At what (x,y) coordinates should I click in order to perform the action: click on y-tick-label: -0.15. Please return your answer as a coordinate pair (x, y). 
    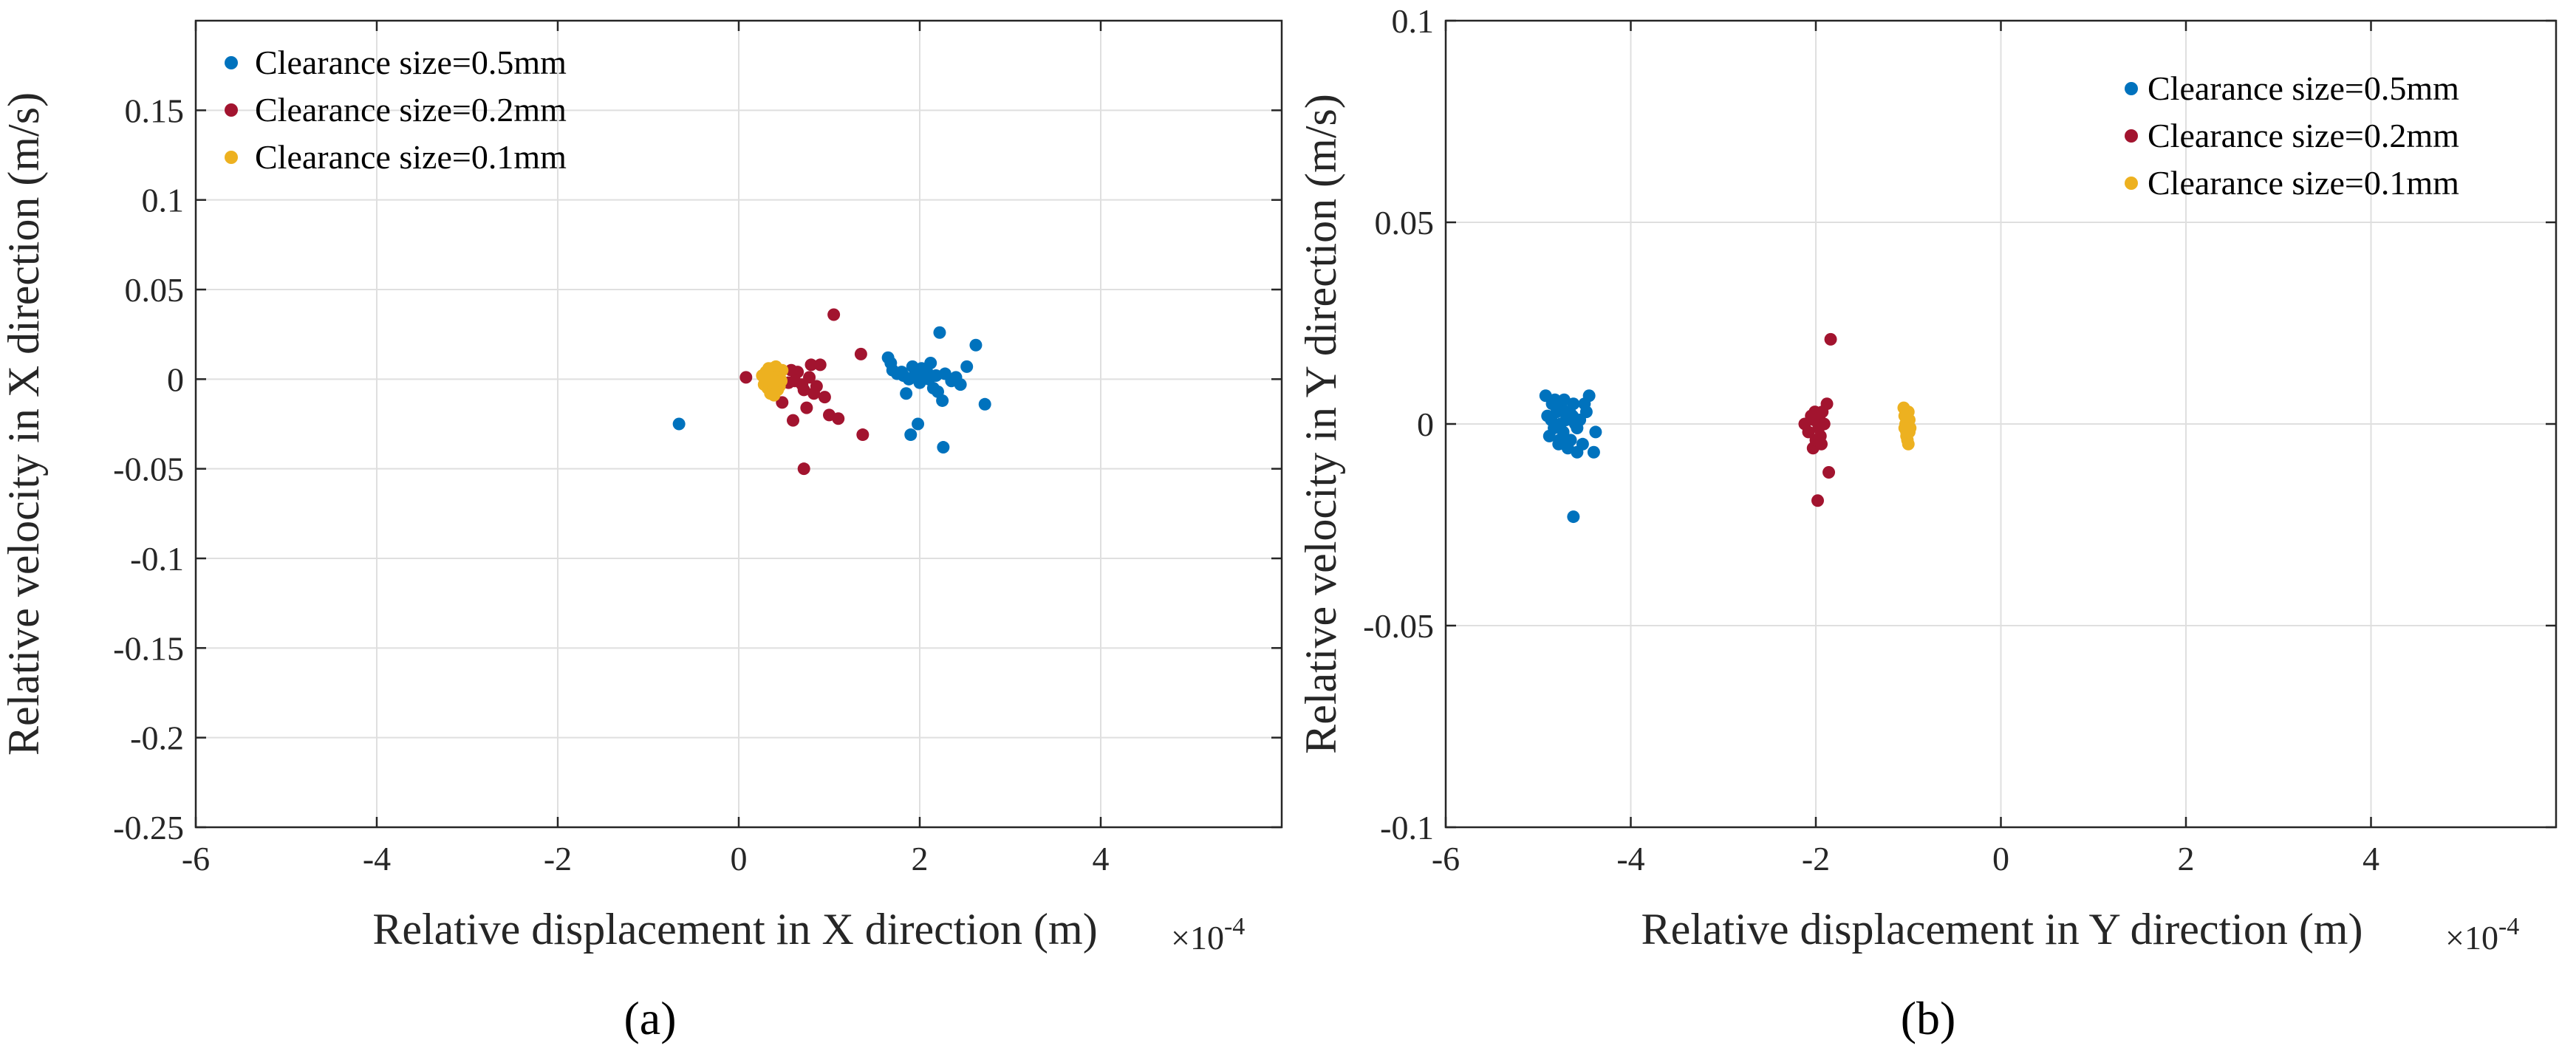
    Looking at the image, I should click on (148, 648).